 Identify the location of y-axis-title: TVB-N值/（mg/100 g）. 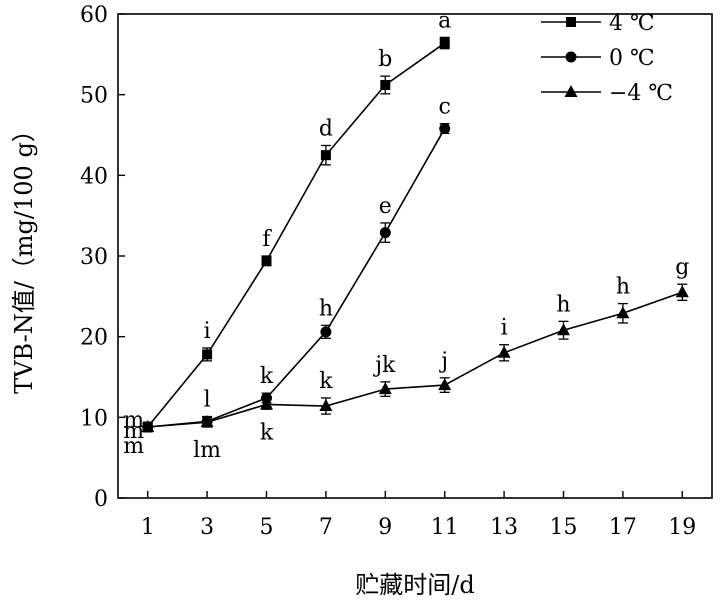
(24, 256).